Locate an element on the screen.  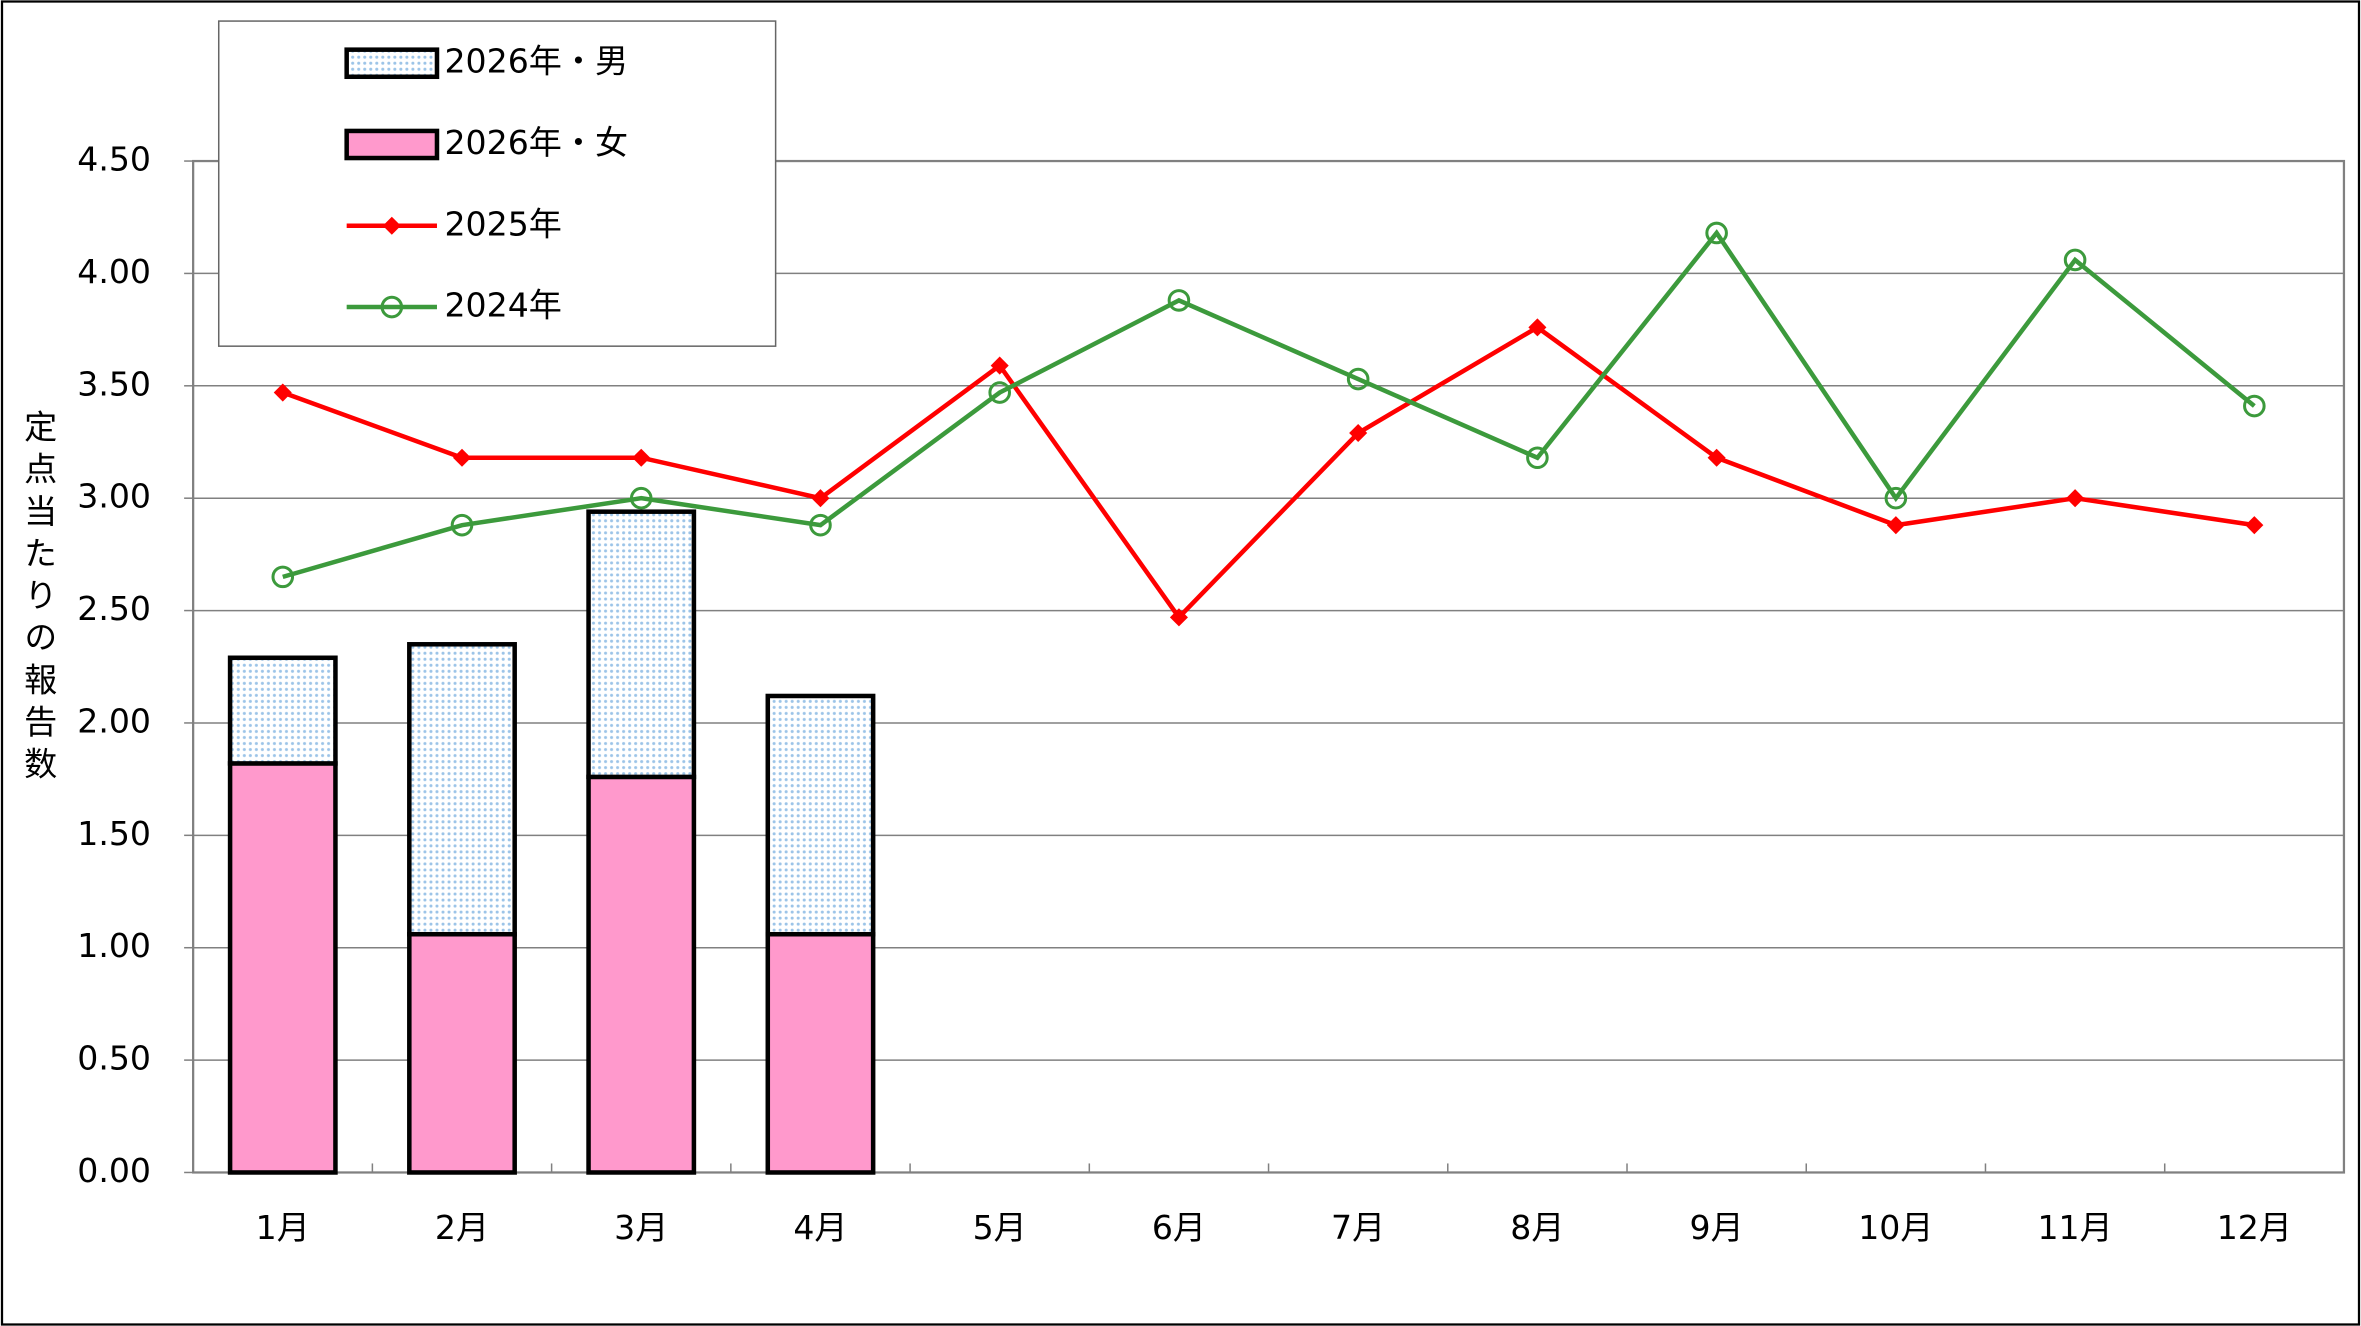
x-tick-label: 11月 is located at coordinates (2074, 1227).